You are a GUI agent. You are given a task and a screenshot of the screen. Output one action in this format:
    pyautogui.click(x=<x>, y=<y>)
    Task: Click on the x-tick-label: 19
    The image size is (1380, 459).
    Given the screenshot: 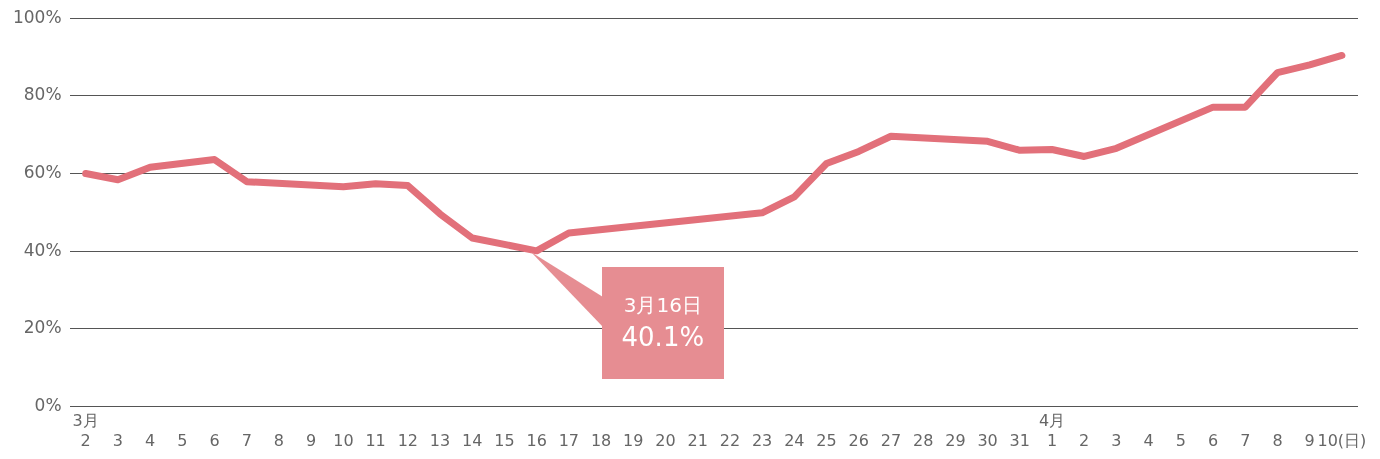 What is the action you would take?
    pyautogui.click(x=633, y=440)
    